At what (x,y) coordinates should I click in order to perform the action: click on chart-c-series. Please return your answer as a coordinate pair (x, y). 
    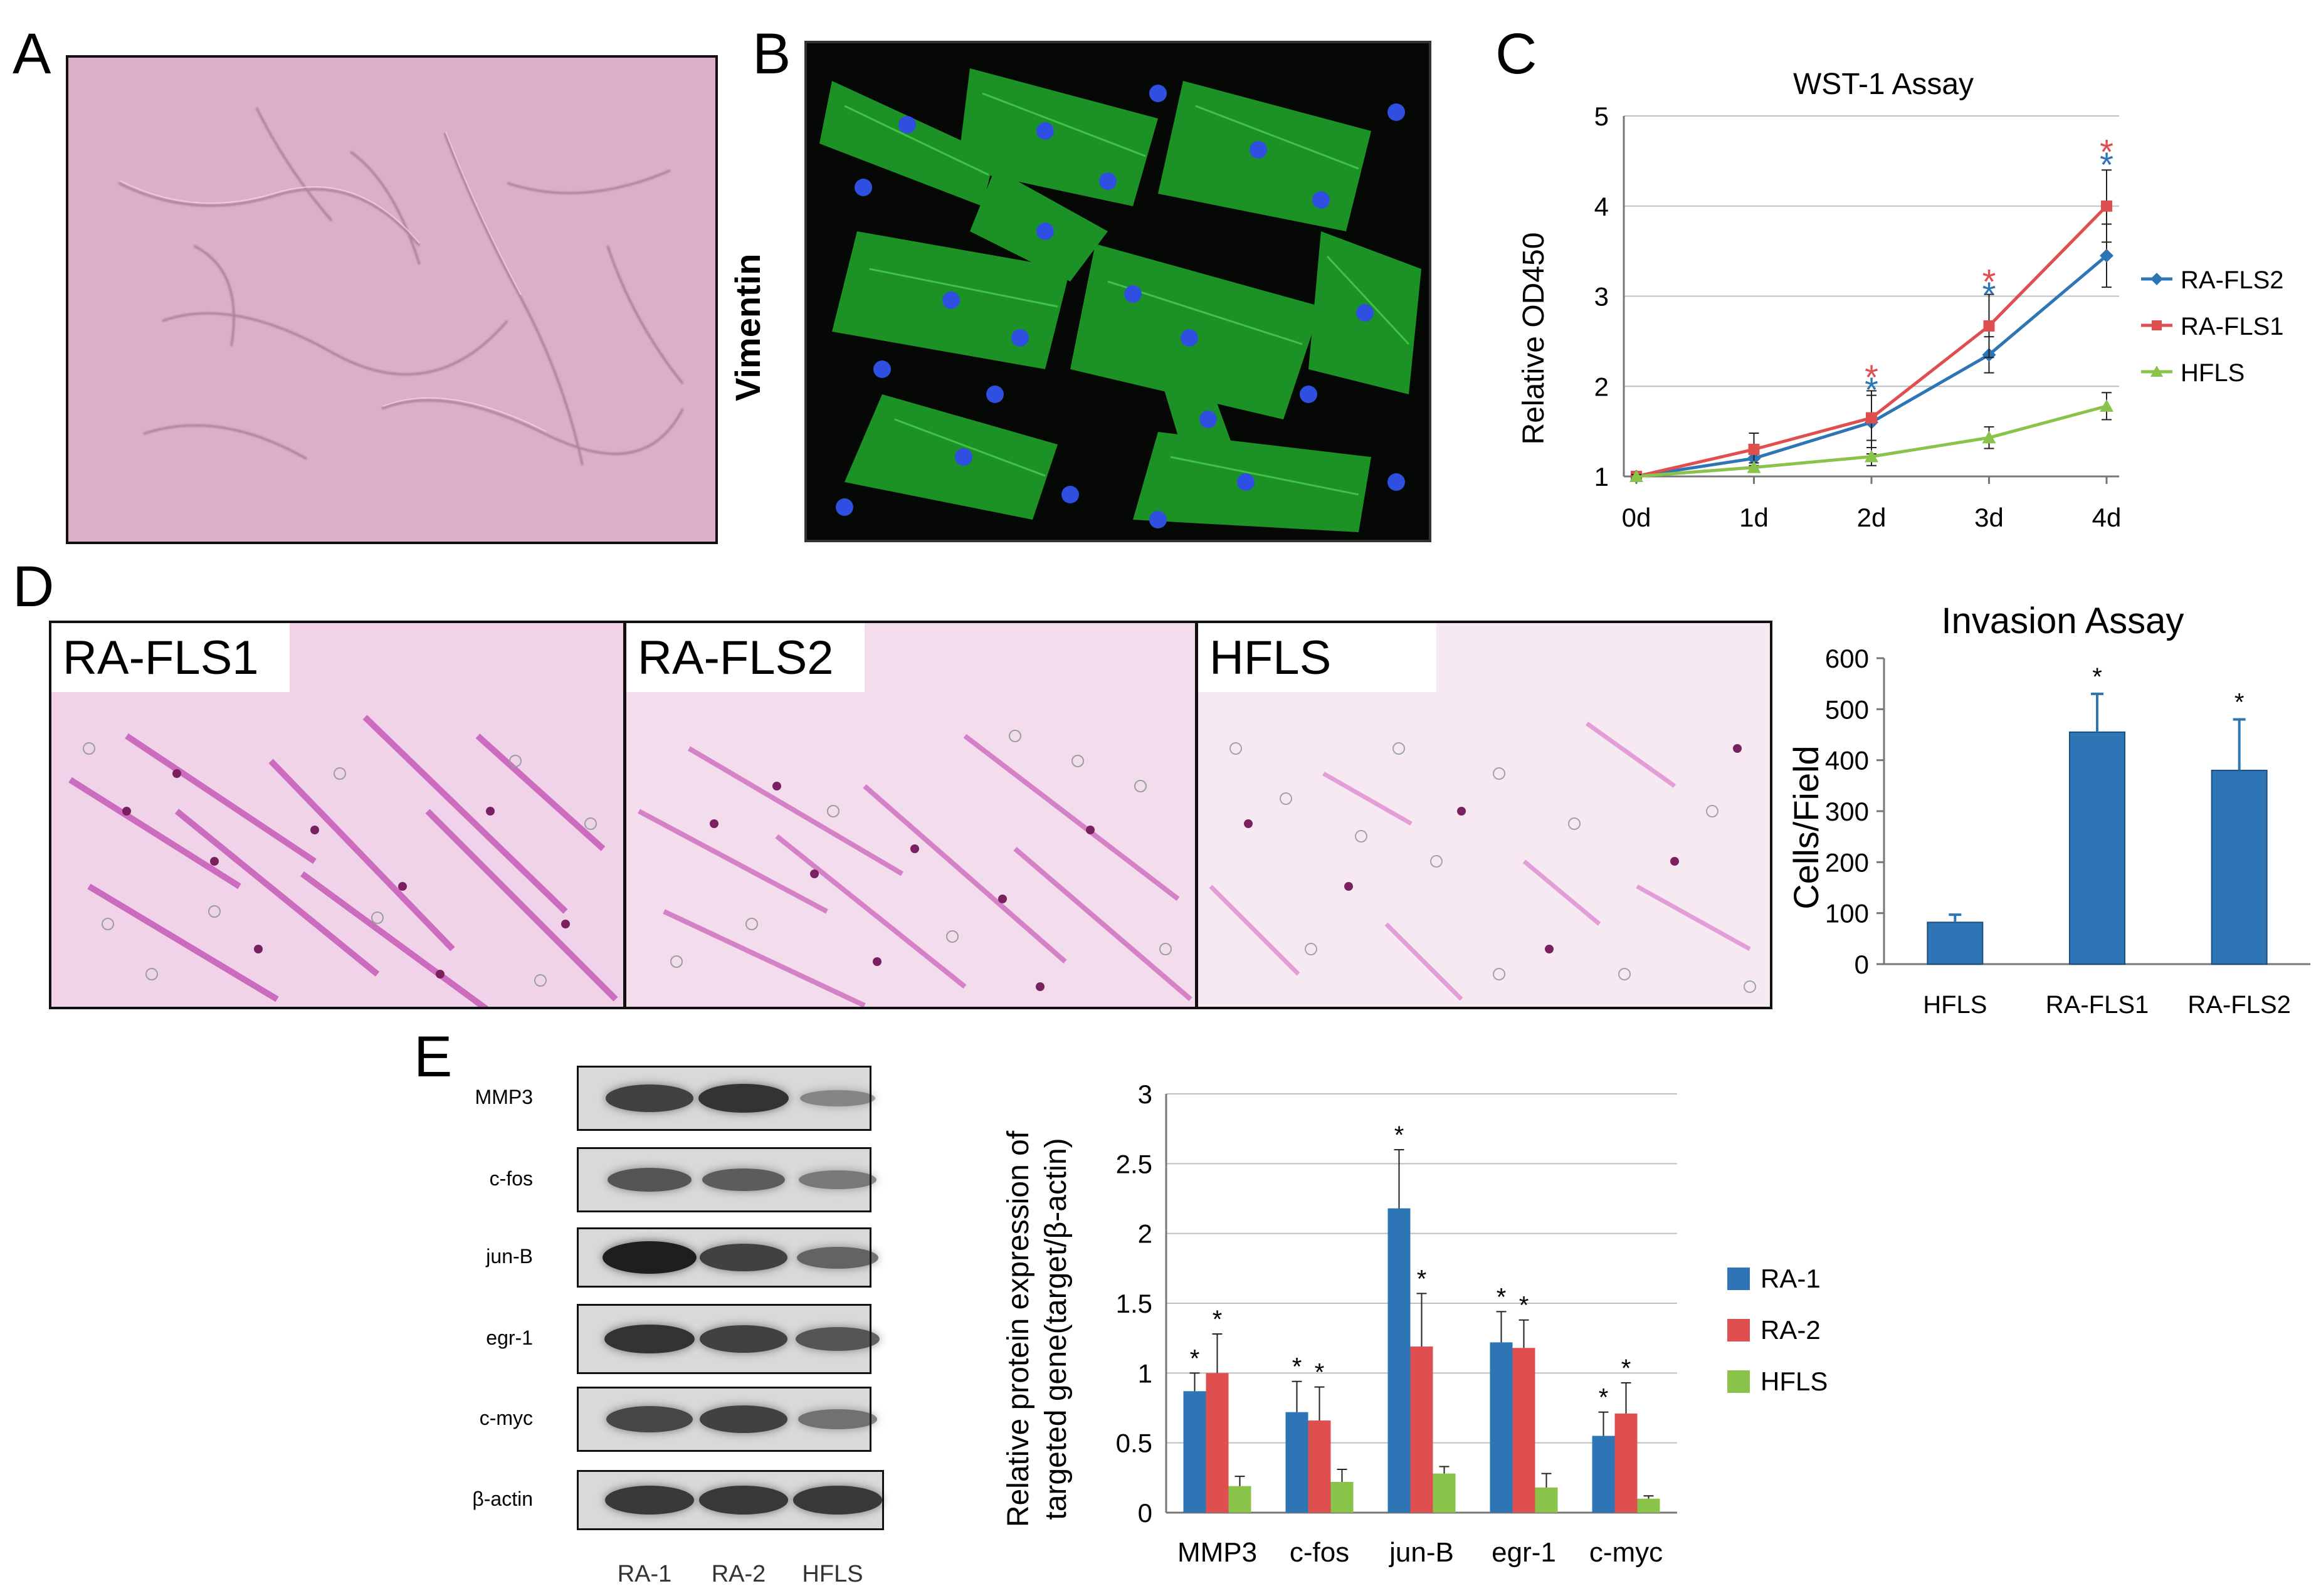
    Looking at the image, I should click on (1871, 326).